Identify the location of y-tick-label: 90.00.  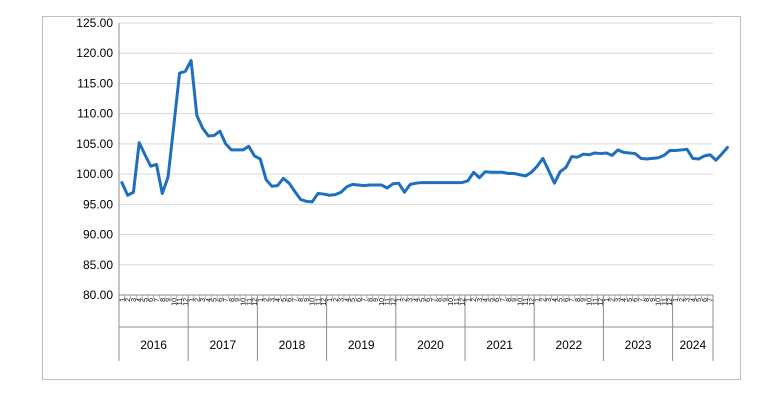
(98, 235).